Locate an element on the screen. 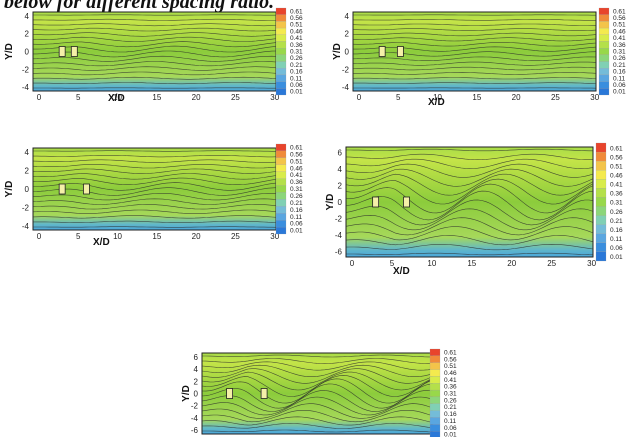  colorbar-level-label: 0.36 is located at coordinates (619, 45).